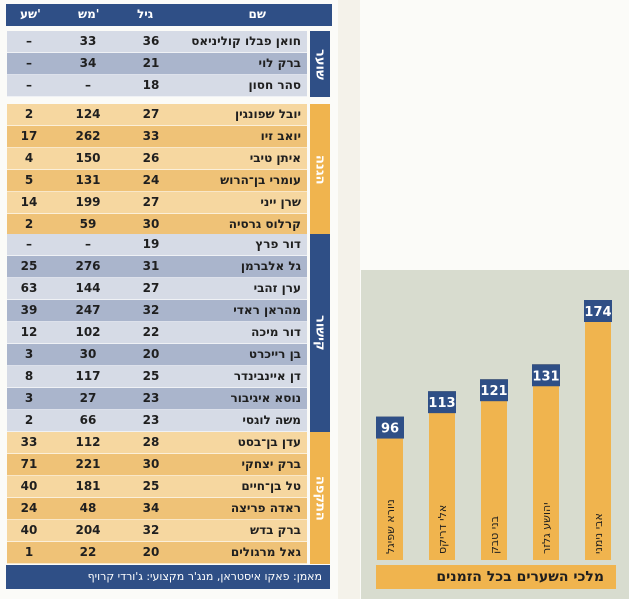 The height and width of the screenshot is (599, 629). What do you see at coordinates (267, 376) in the screenshot?
I see `cell-name: דן איינבינדר` at bounding box center [267, 376].